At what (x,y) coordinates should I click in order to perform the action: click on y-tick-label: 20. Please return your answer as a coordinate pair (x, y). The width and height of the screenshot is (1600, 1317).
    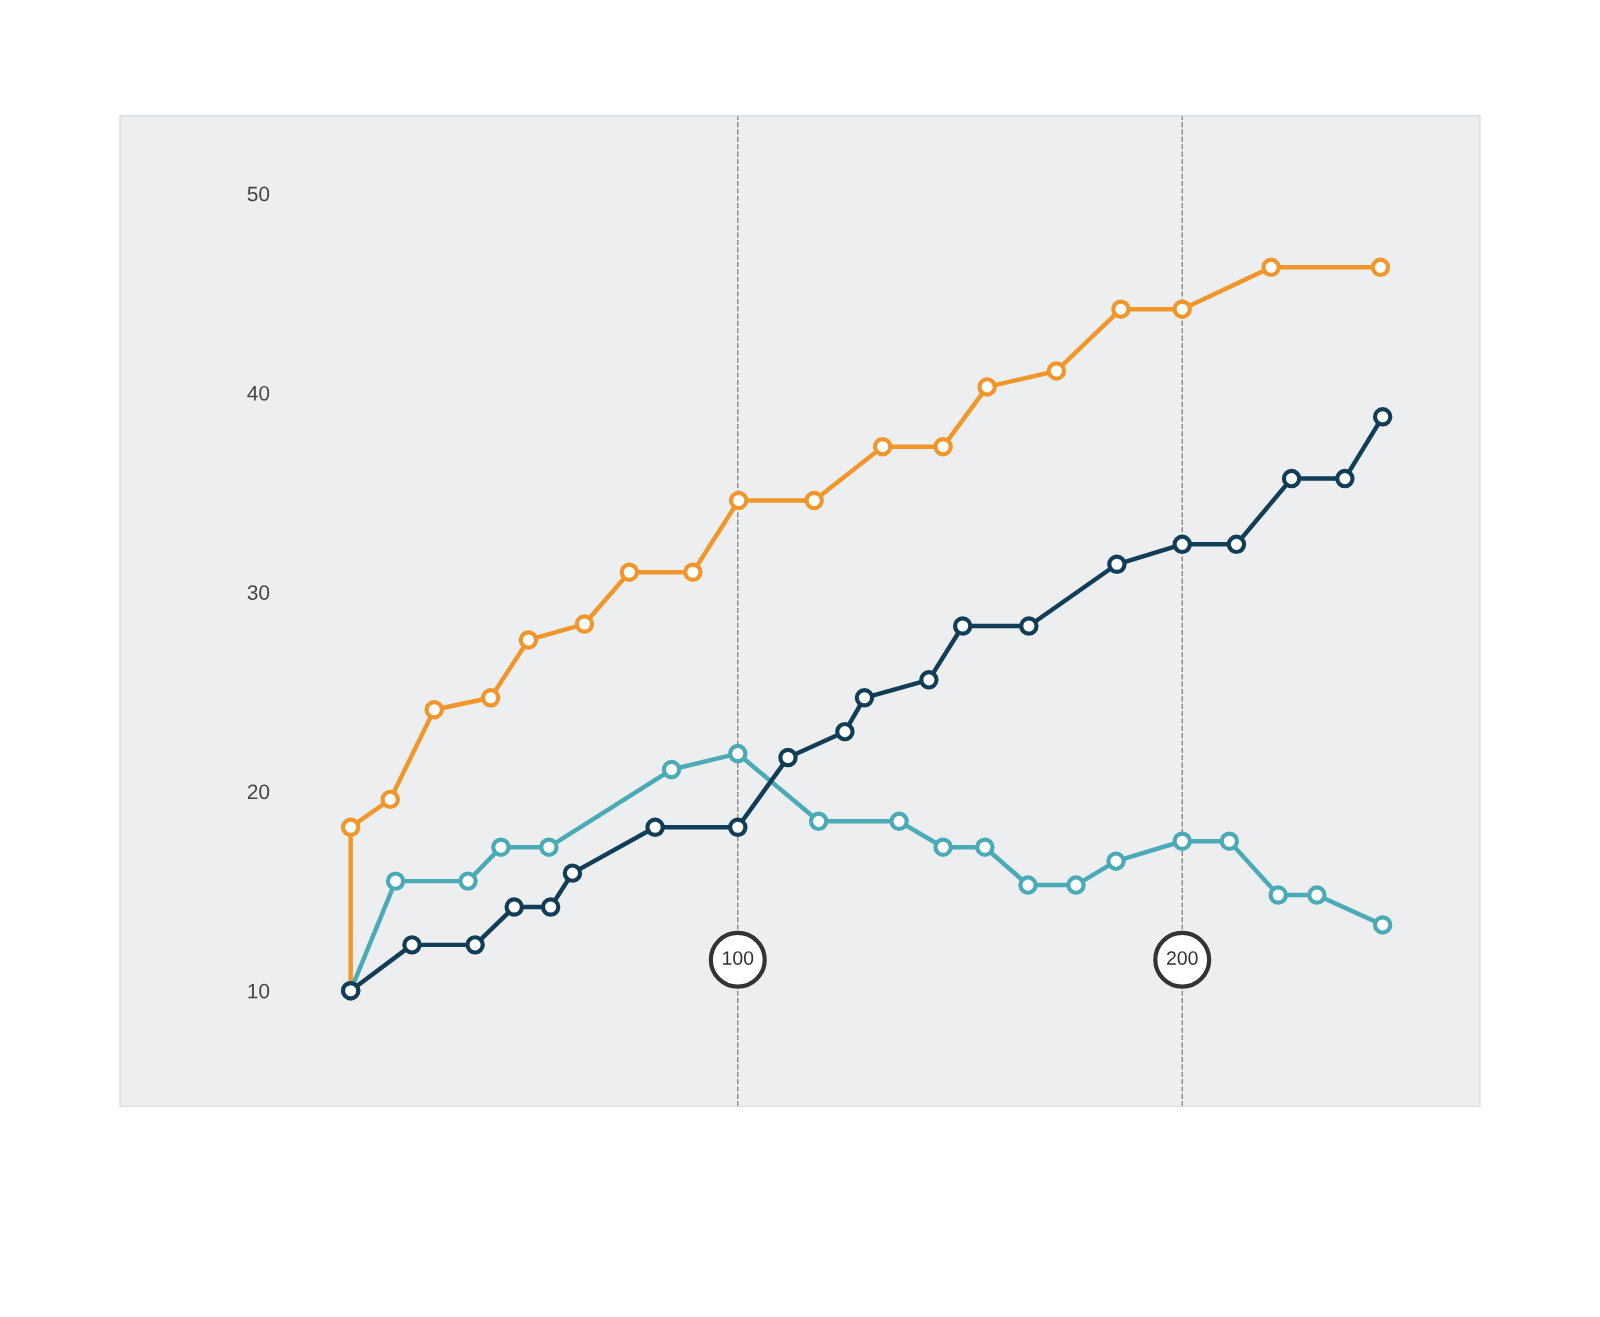
    Looking at the image, I should click on (258, 792).